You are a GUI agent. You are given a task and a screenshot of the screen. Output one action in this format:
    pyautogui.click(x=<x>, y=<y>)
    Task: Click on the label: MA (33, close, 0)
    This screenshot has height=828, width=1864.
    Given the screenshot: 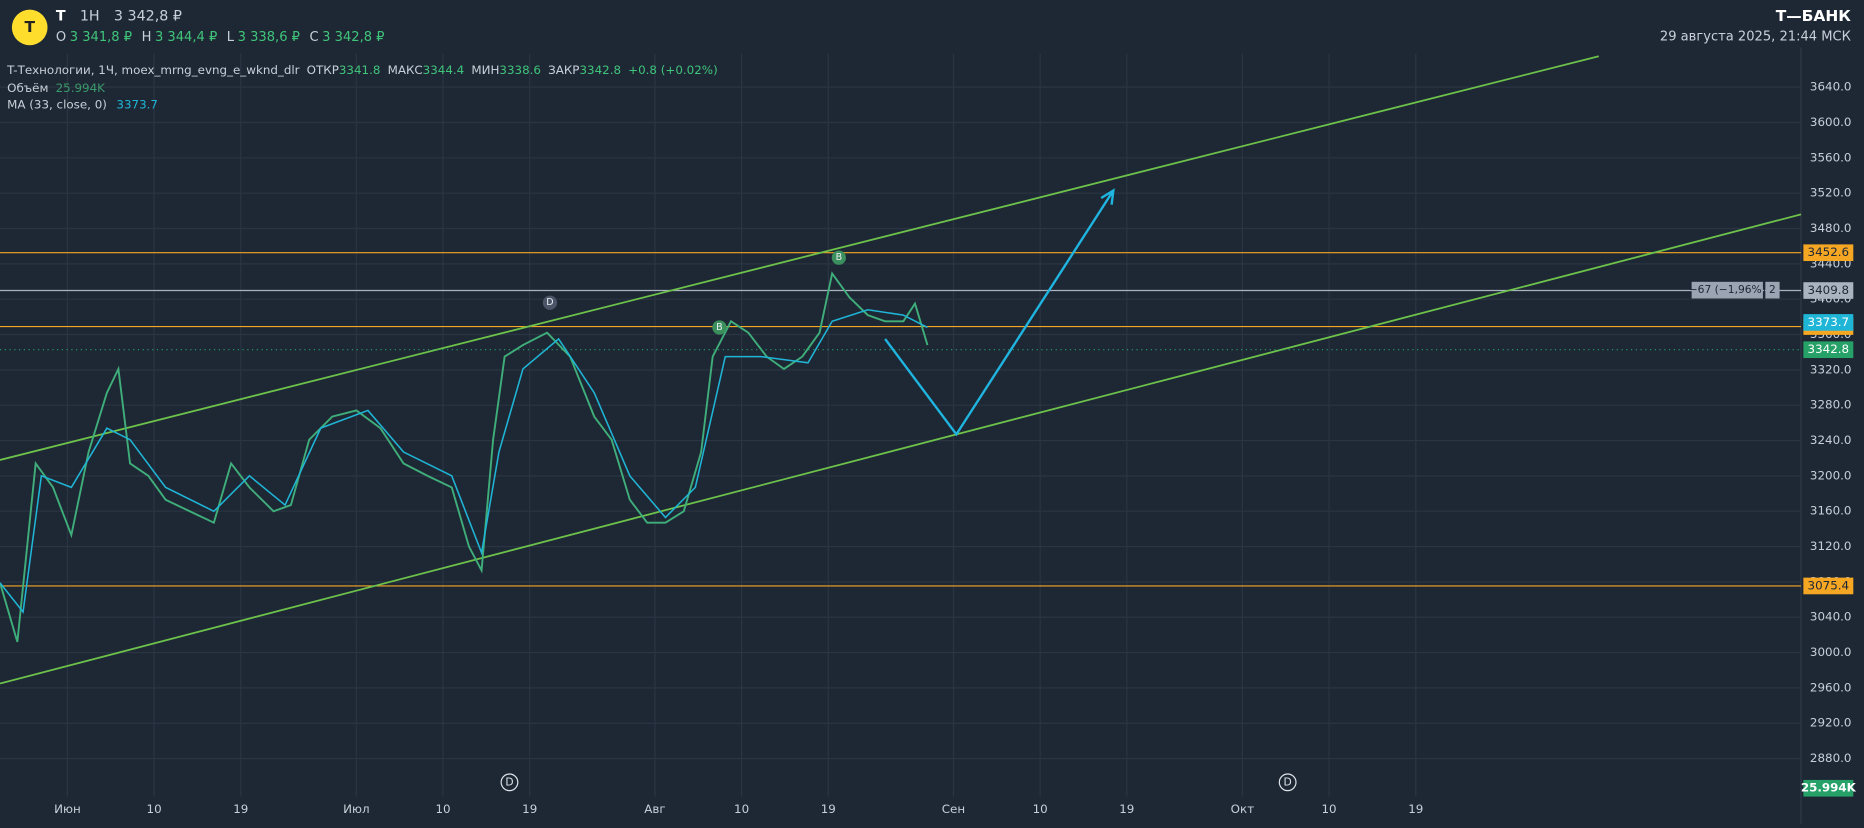 What is the action you would take?
    pyautogui.click(x=57, y=104)
    